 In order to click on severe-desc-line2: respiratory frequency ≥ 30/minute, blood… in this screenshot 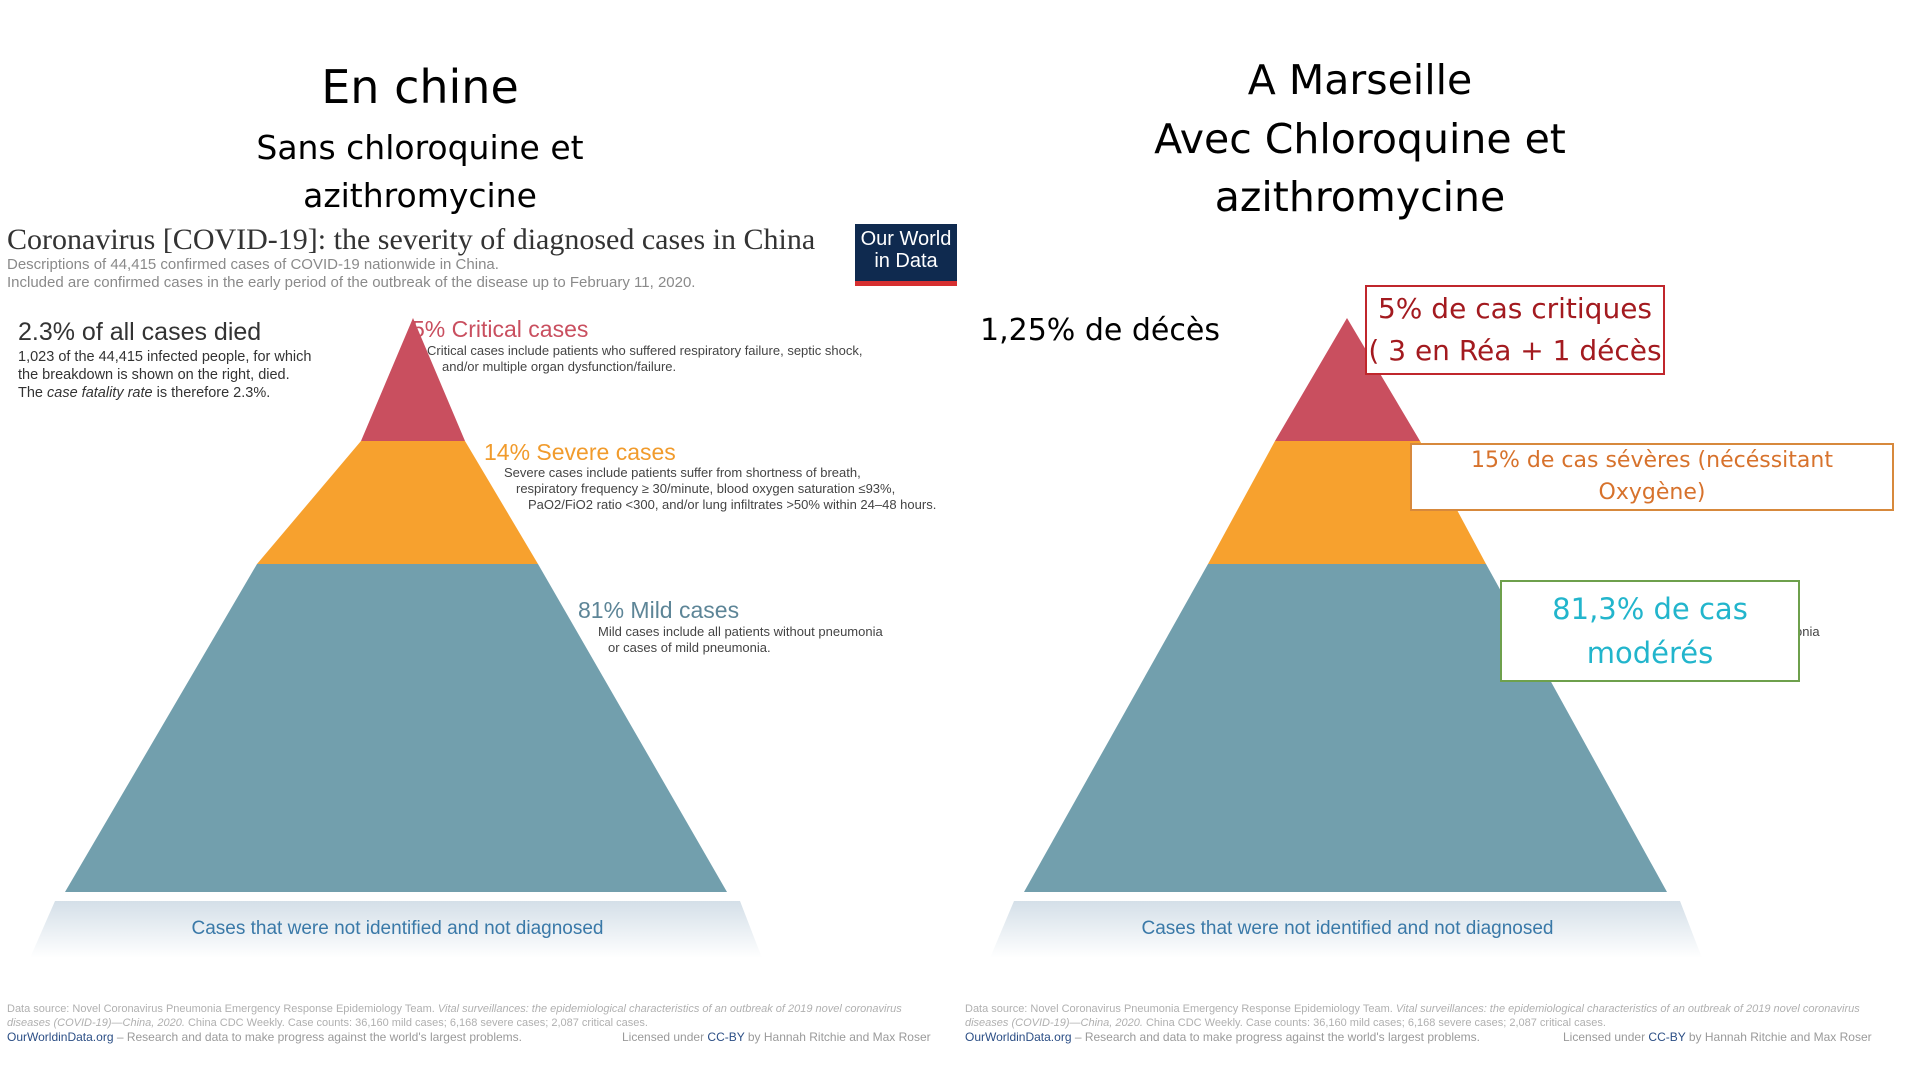, I will do `click(706, 488)`.